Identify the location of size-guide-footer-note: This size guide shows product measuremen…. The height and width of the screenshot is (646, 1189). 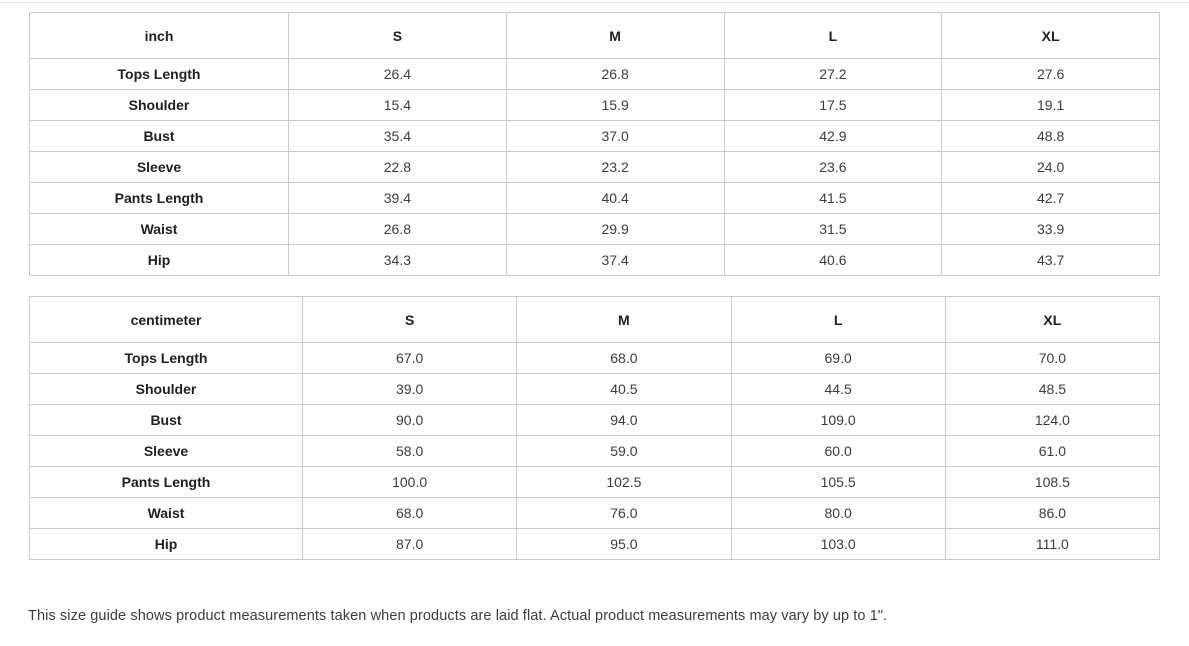
(458, 616).